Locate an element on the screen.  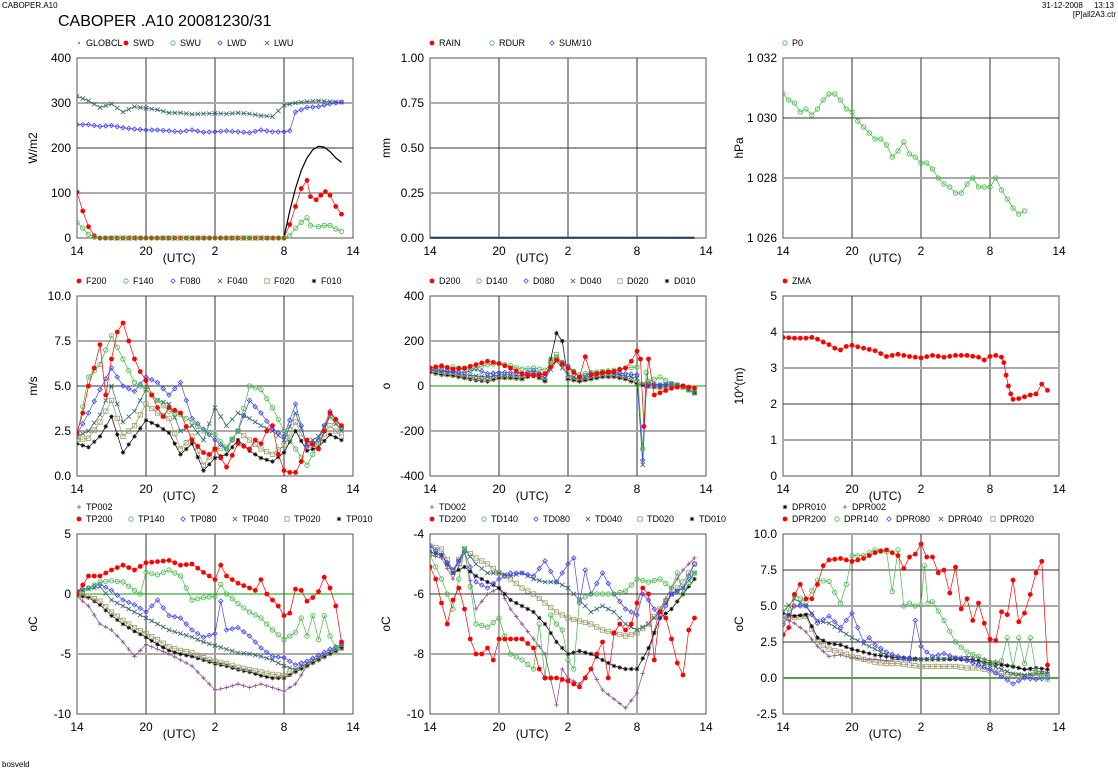
y-tick-label: 1 028 is located at coordinates (762, 178).